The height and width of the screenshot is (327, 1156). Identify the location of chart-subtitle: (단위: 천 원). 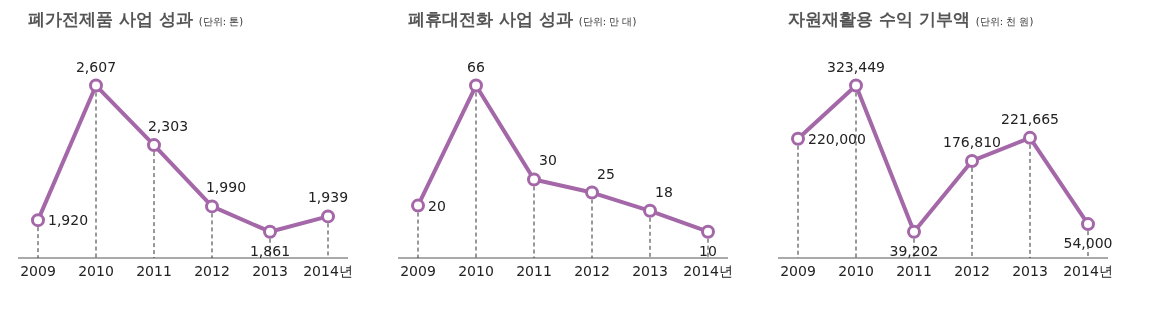
(1004, 22).